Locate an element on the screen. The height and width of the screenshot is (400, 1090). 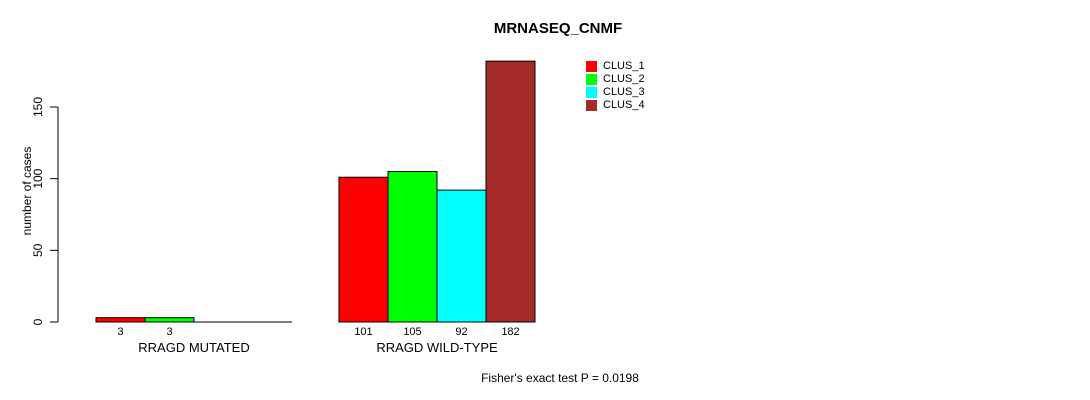
legend-item-clus-1: CLUS_1 is located at coordinates (615, 66).